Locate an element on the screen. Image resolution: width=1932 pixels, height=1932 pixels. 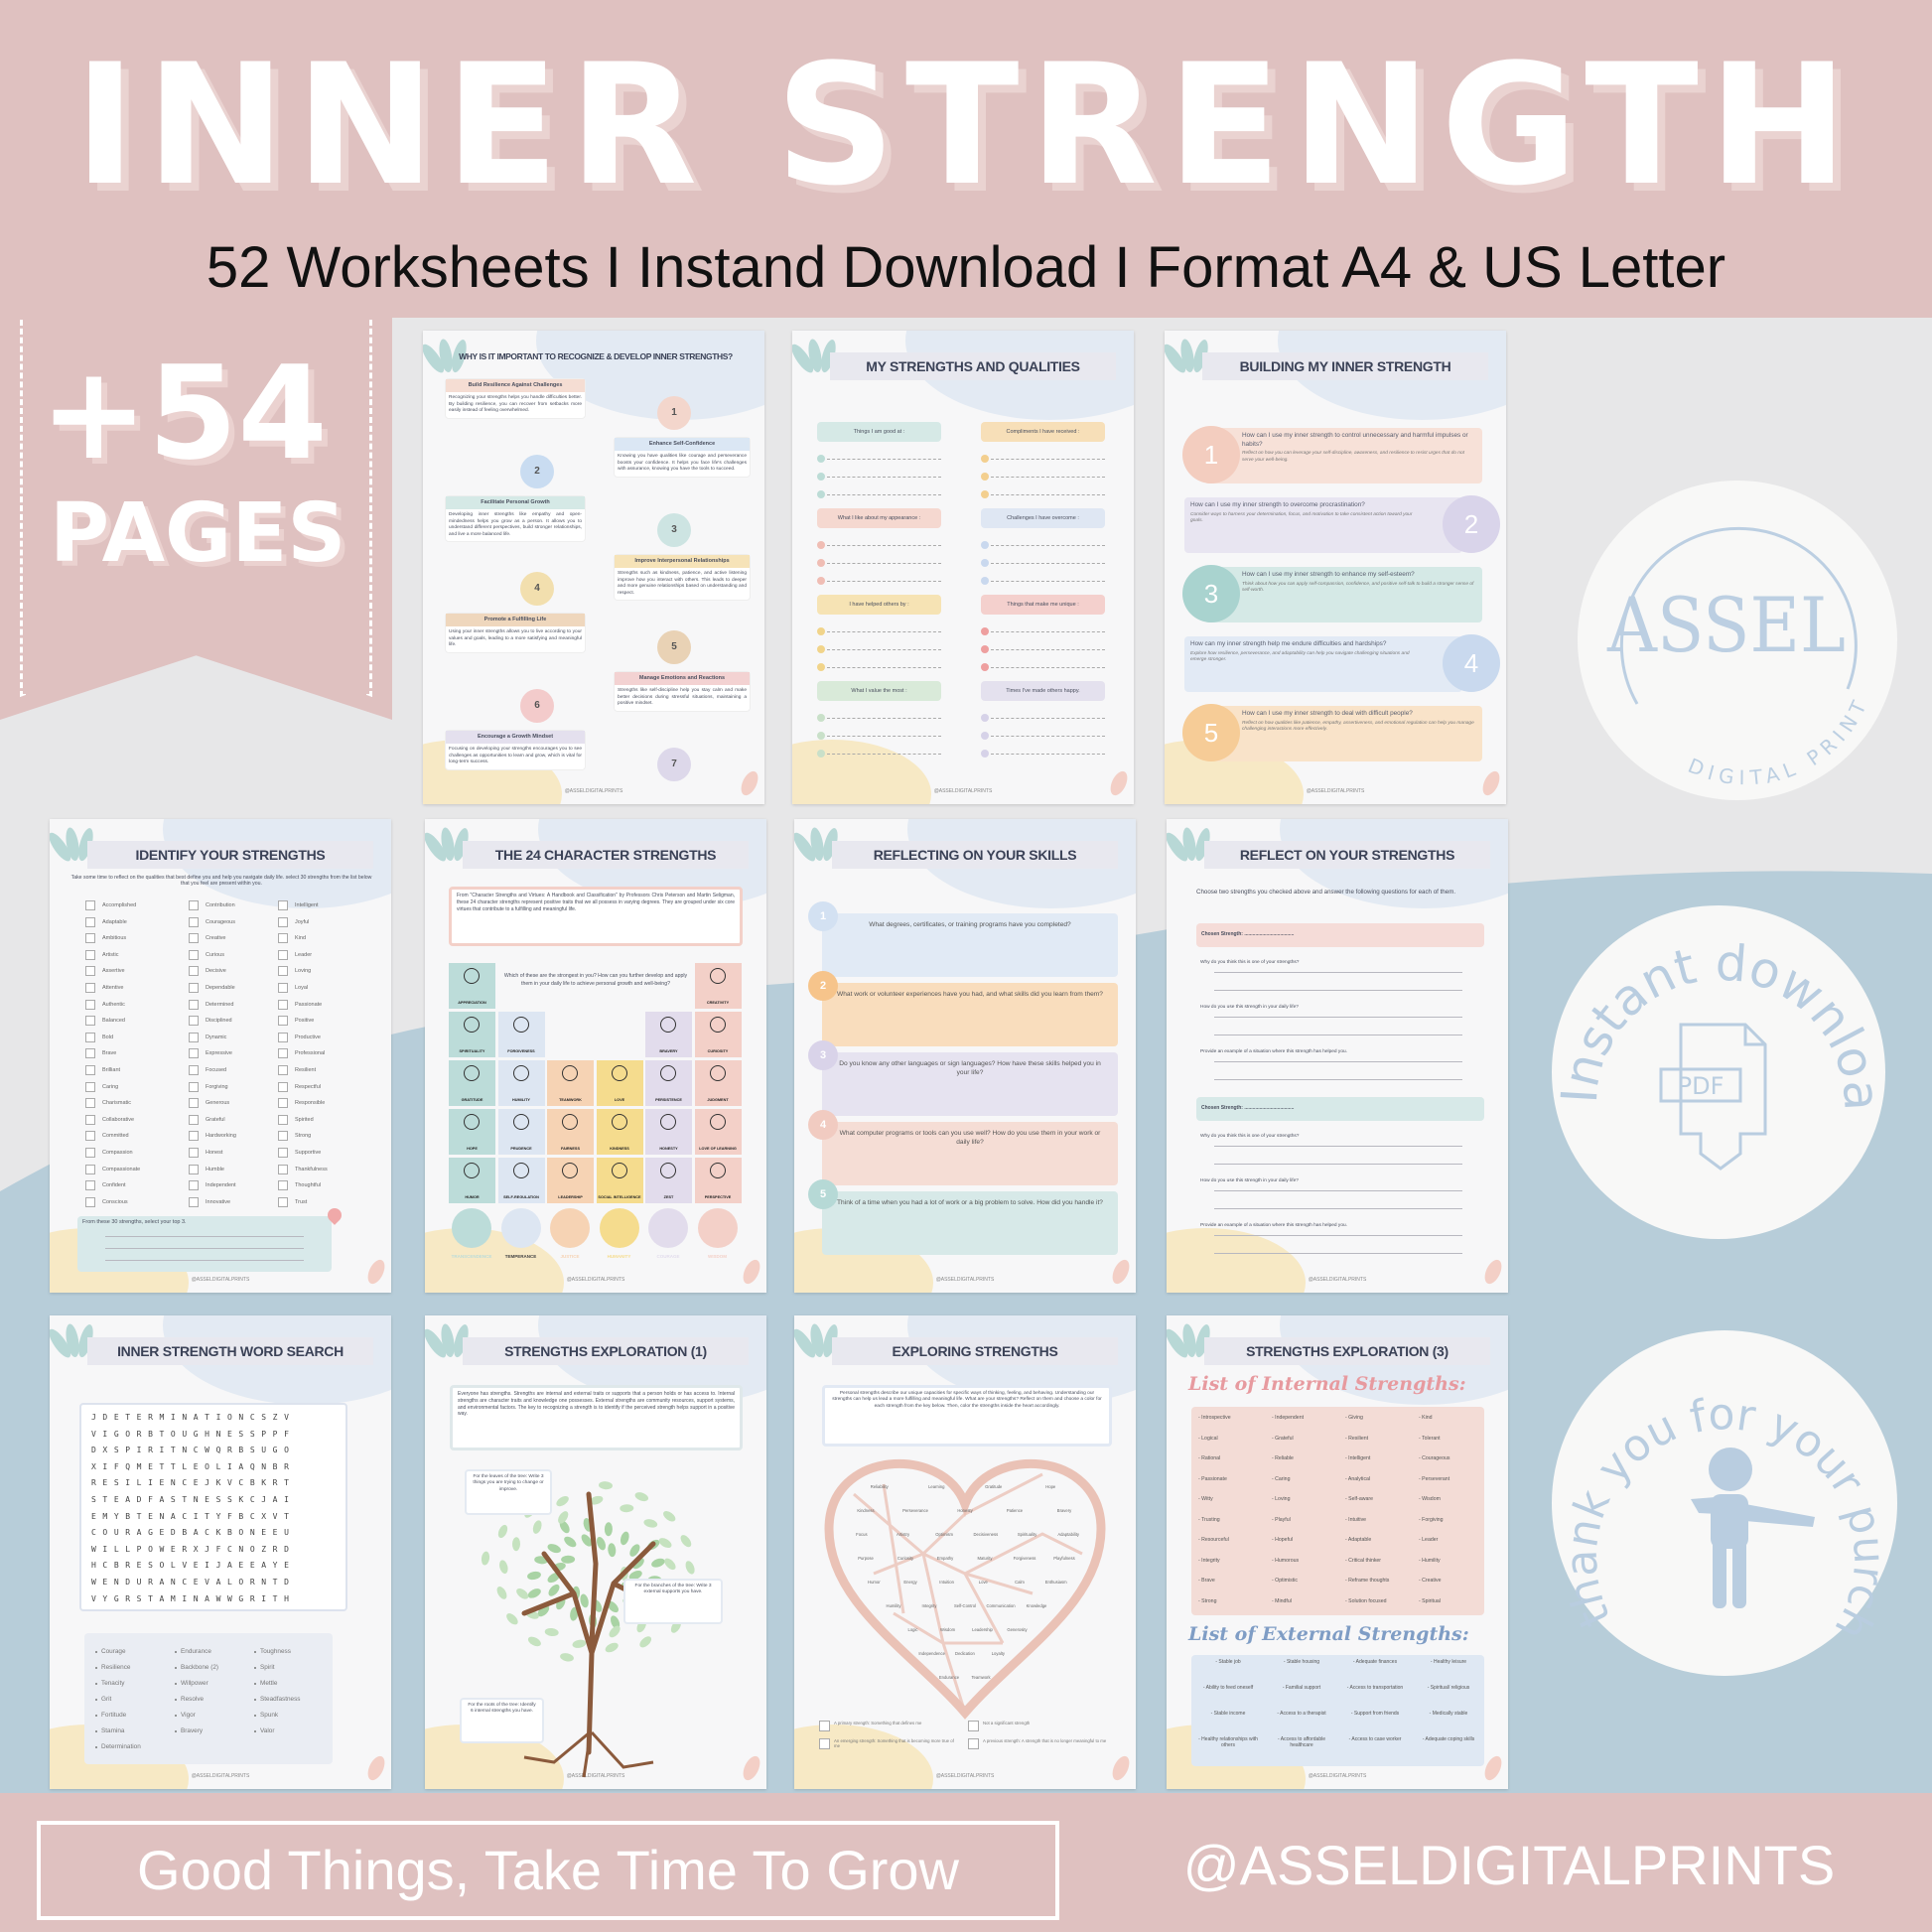
page-footer: @ASSELDIGITALPRINTS is located at coordinates (221, 1776).